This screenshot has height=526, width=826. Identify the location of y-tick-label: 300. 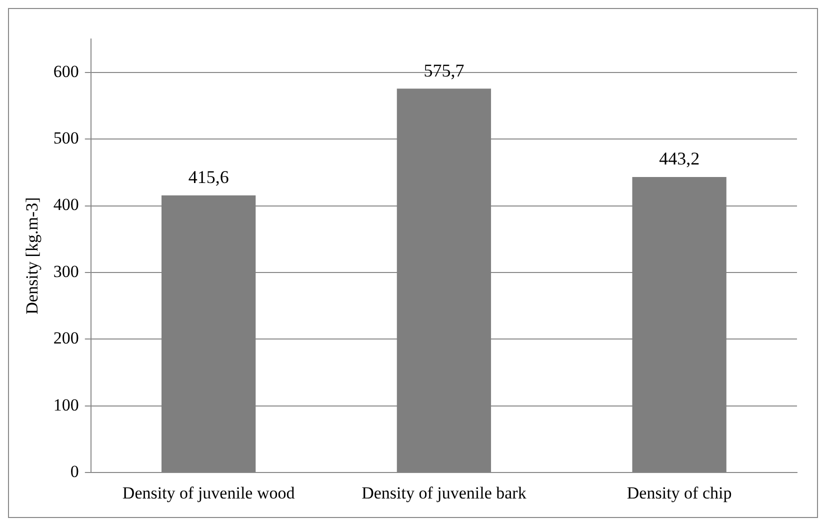
(66, 271).